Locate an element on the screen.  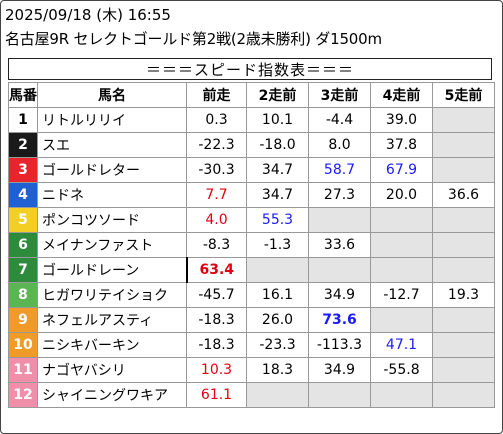
table-row: 3 ゴールドレター -30.3 34.7 58.7 67.9 is located at coordinates (251, 170).